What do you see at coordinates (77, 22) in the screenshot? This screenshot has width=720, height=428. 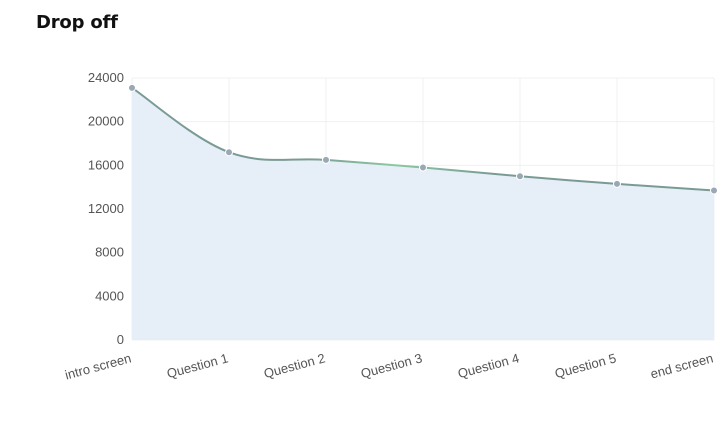 I see `chart-title: Drop off` at bounding box center [77, 22].